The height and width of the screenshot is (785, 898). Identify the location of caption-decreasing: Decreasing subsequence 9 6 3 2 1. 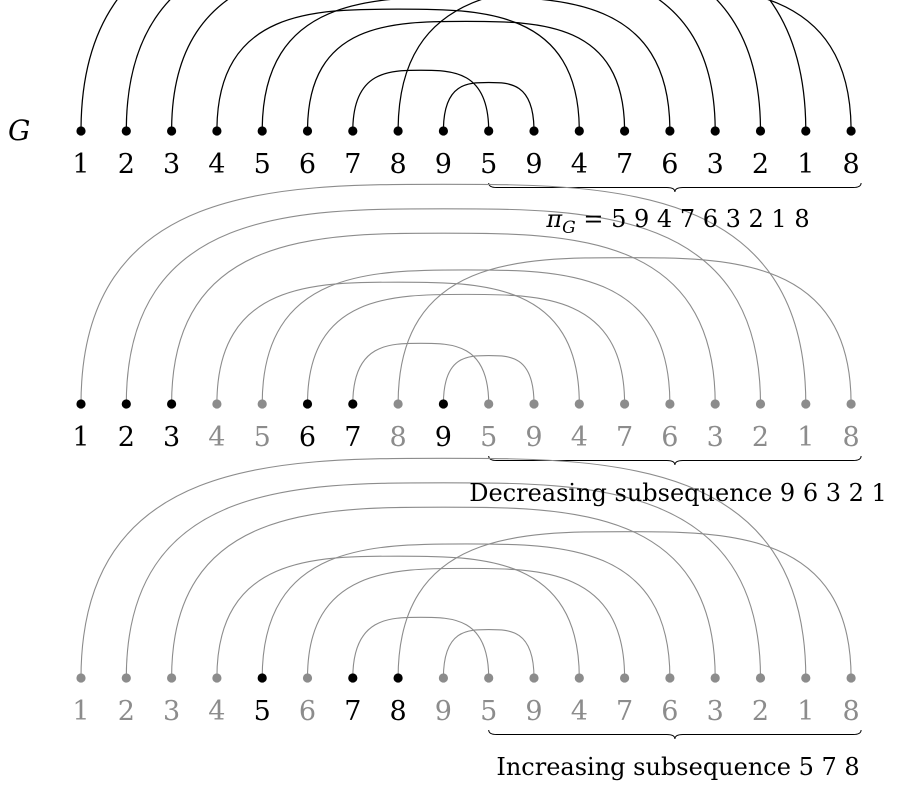
(678, 493).